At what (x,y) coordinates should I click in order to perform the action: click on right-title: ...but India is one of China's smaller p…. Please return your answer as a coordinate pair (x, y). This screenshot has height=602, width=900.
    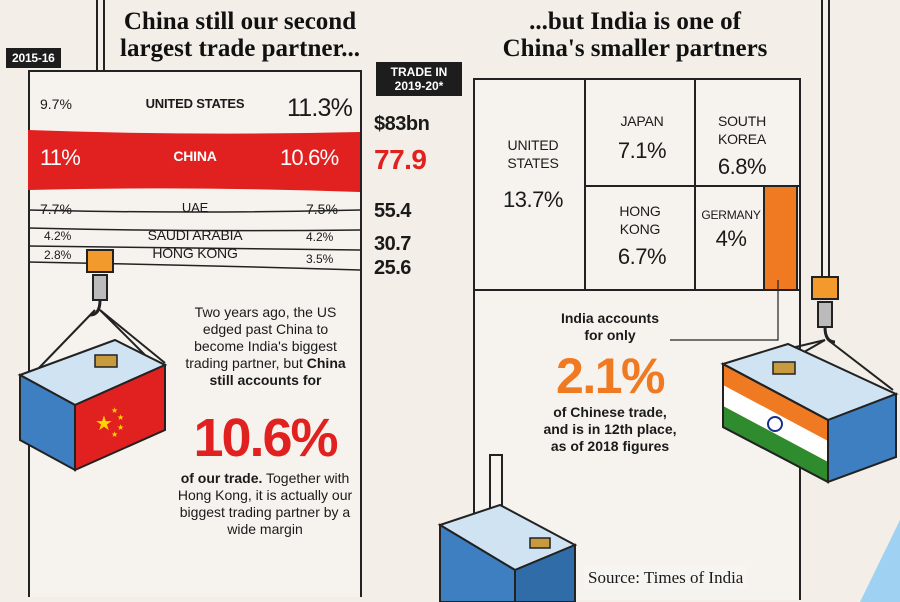
    Looking at the image, I should click on (635, 35).